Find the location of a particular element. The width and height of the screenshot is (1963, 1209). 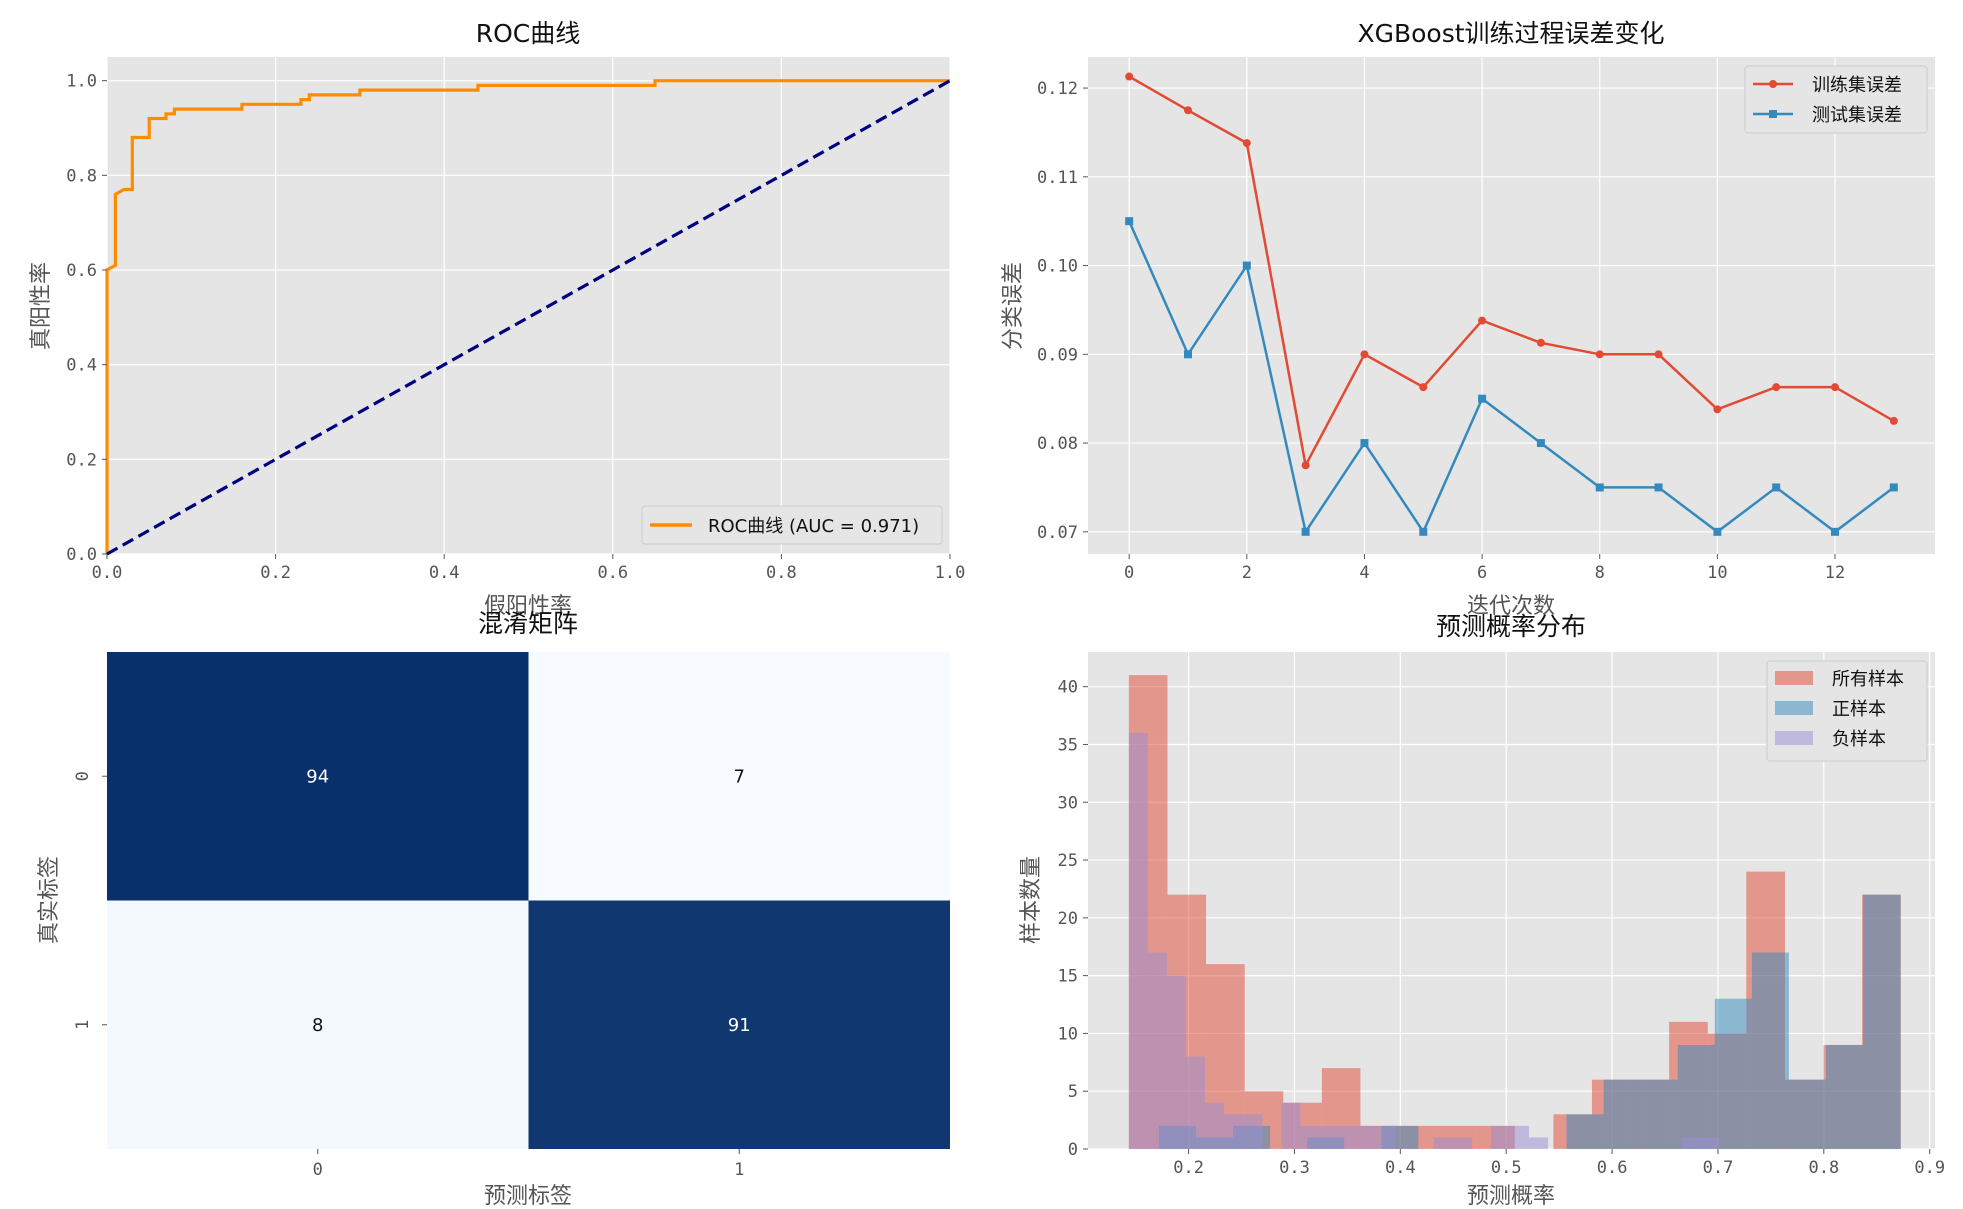

error-legend-label-test: 测试集误差 is located at coordinates (1857, 115).